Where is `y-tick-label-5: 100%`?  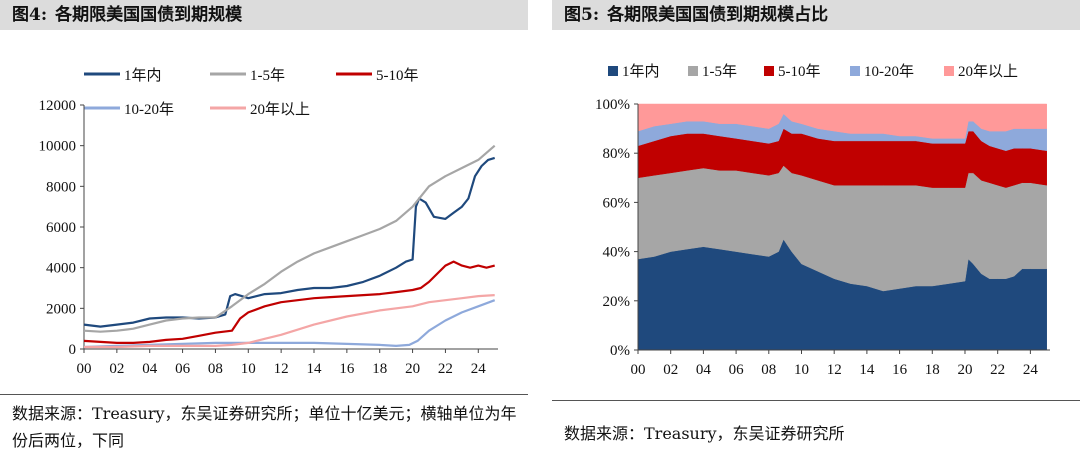 y-tick-label-5: 100% is located at coordinates (612, 105).